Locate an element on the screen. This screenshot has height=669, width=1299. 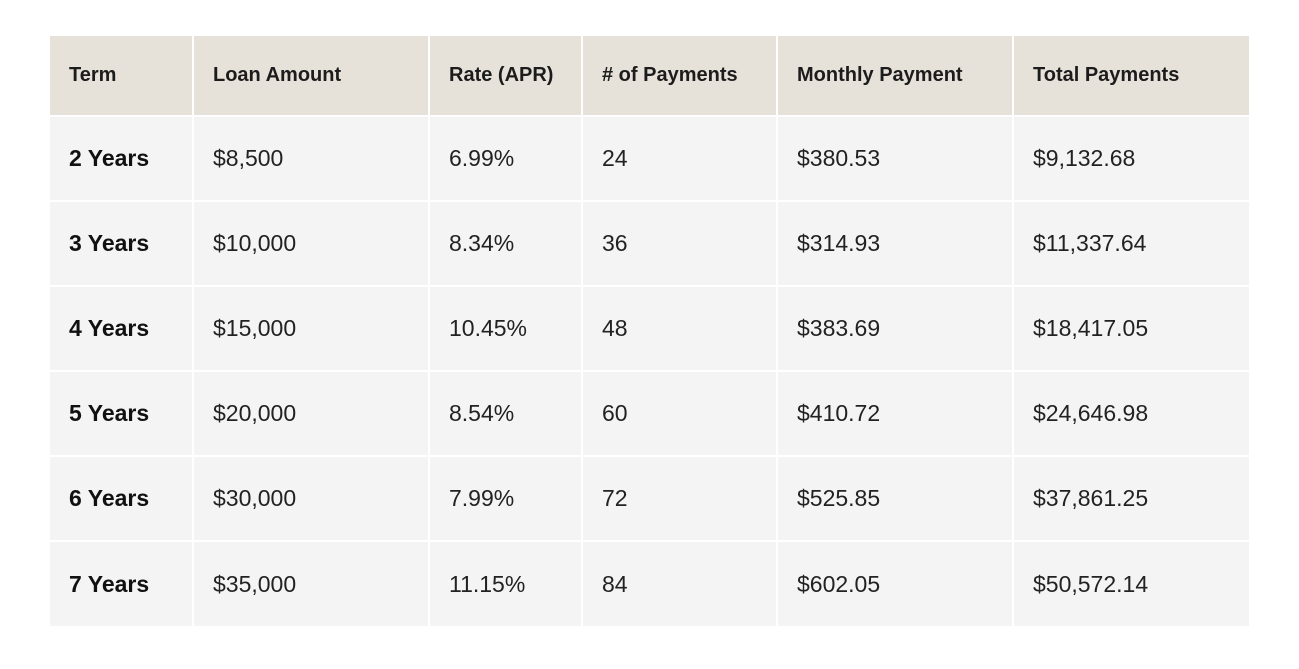
cell-monthly-payment: $602.05 is located at coordinates (894, 583).